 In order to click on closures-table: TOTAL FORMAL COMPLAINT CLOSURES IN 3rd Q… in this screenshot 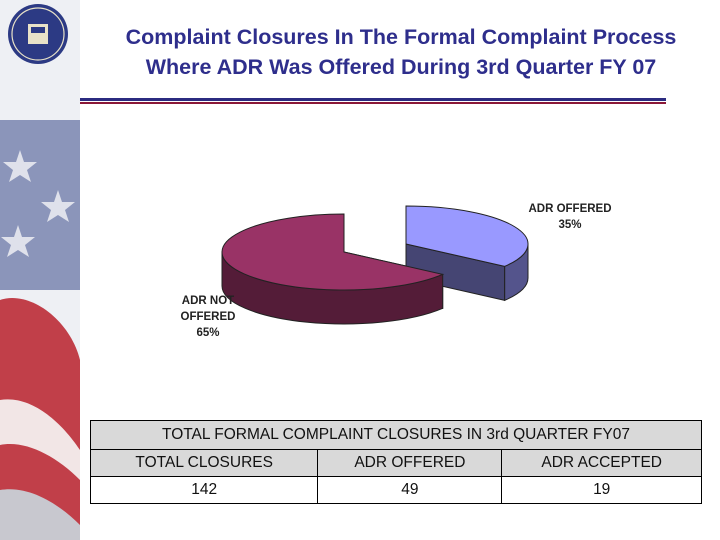, I will do `click(395, 462)`.